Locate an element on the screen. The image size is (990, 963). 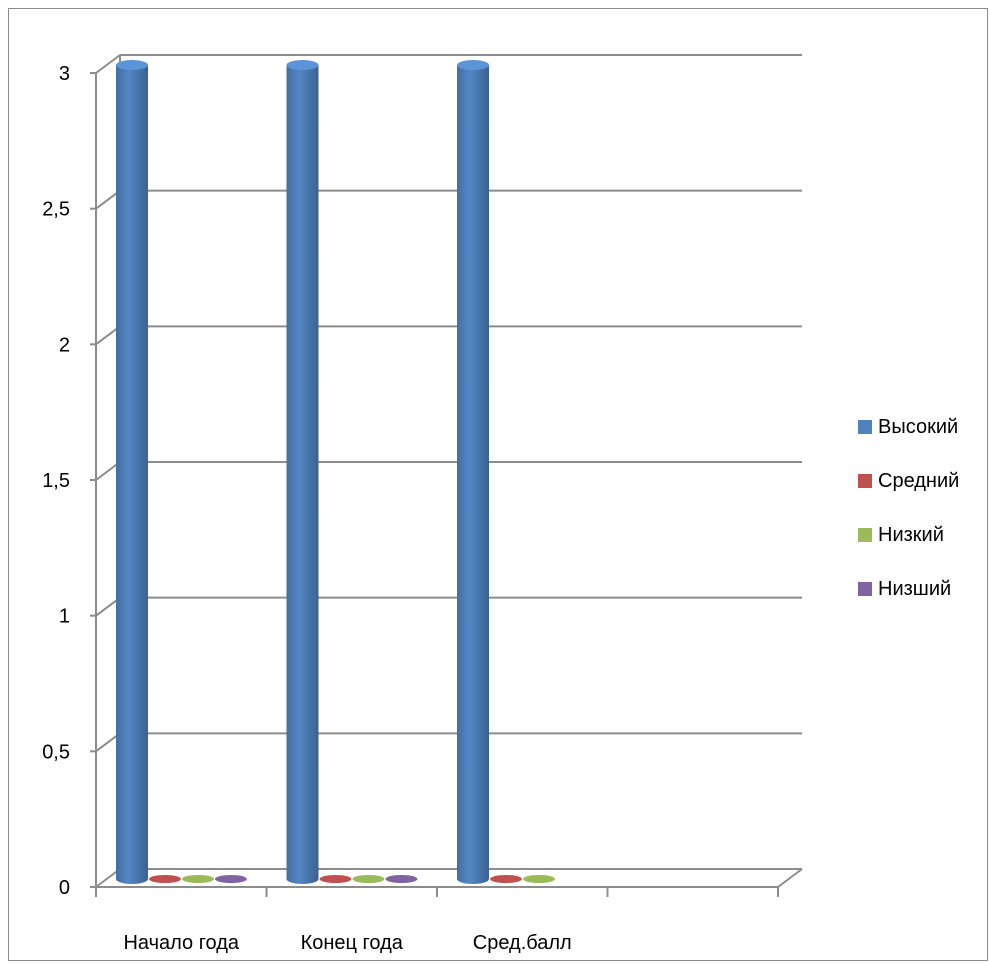
y-tick-label: 0,5 is located at coordinates (56, 752).